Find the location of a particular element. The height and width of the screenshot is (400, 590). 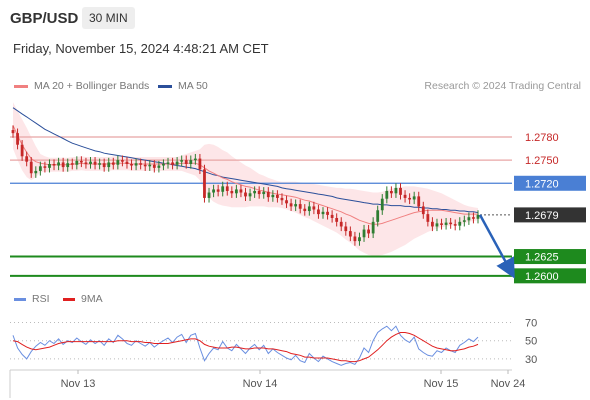

ma20-label: MA 20 + Bollinger Bands is located at coordinates (92, 86).